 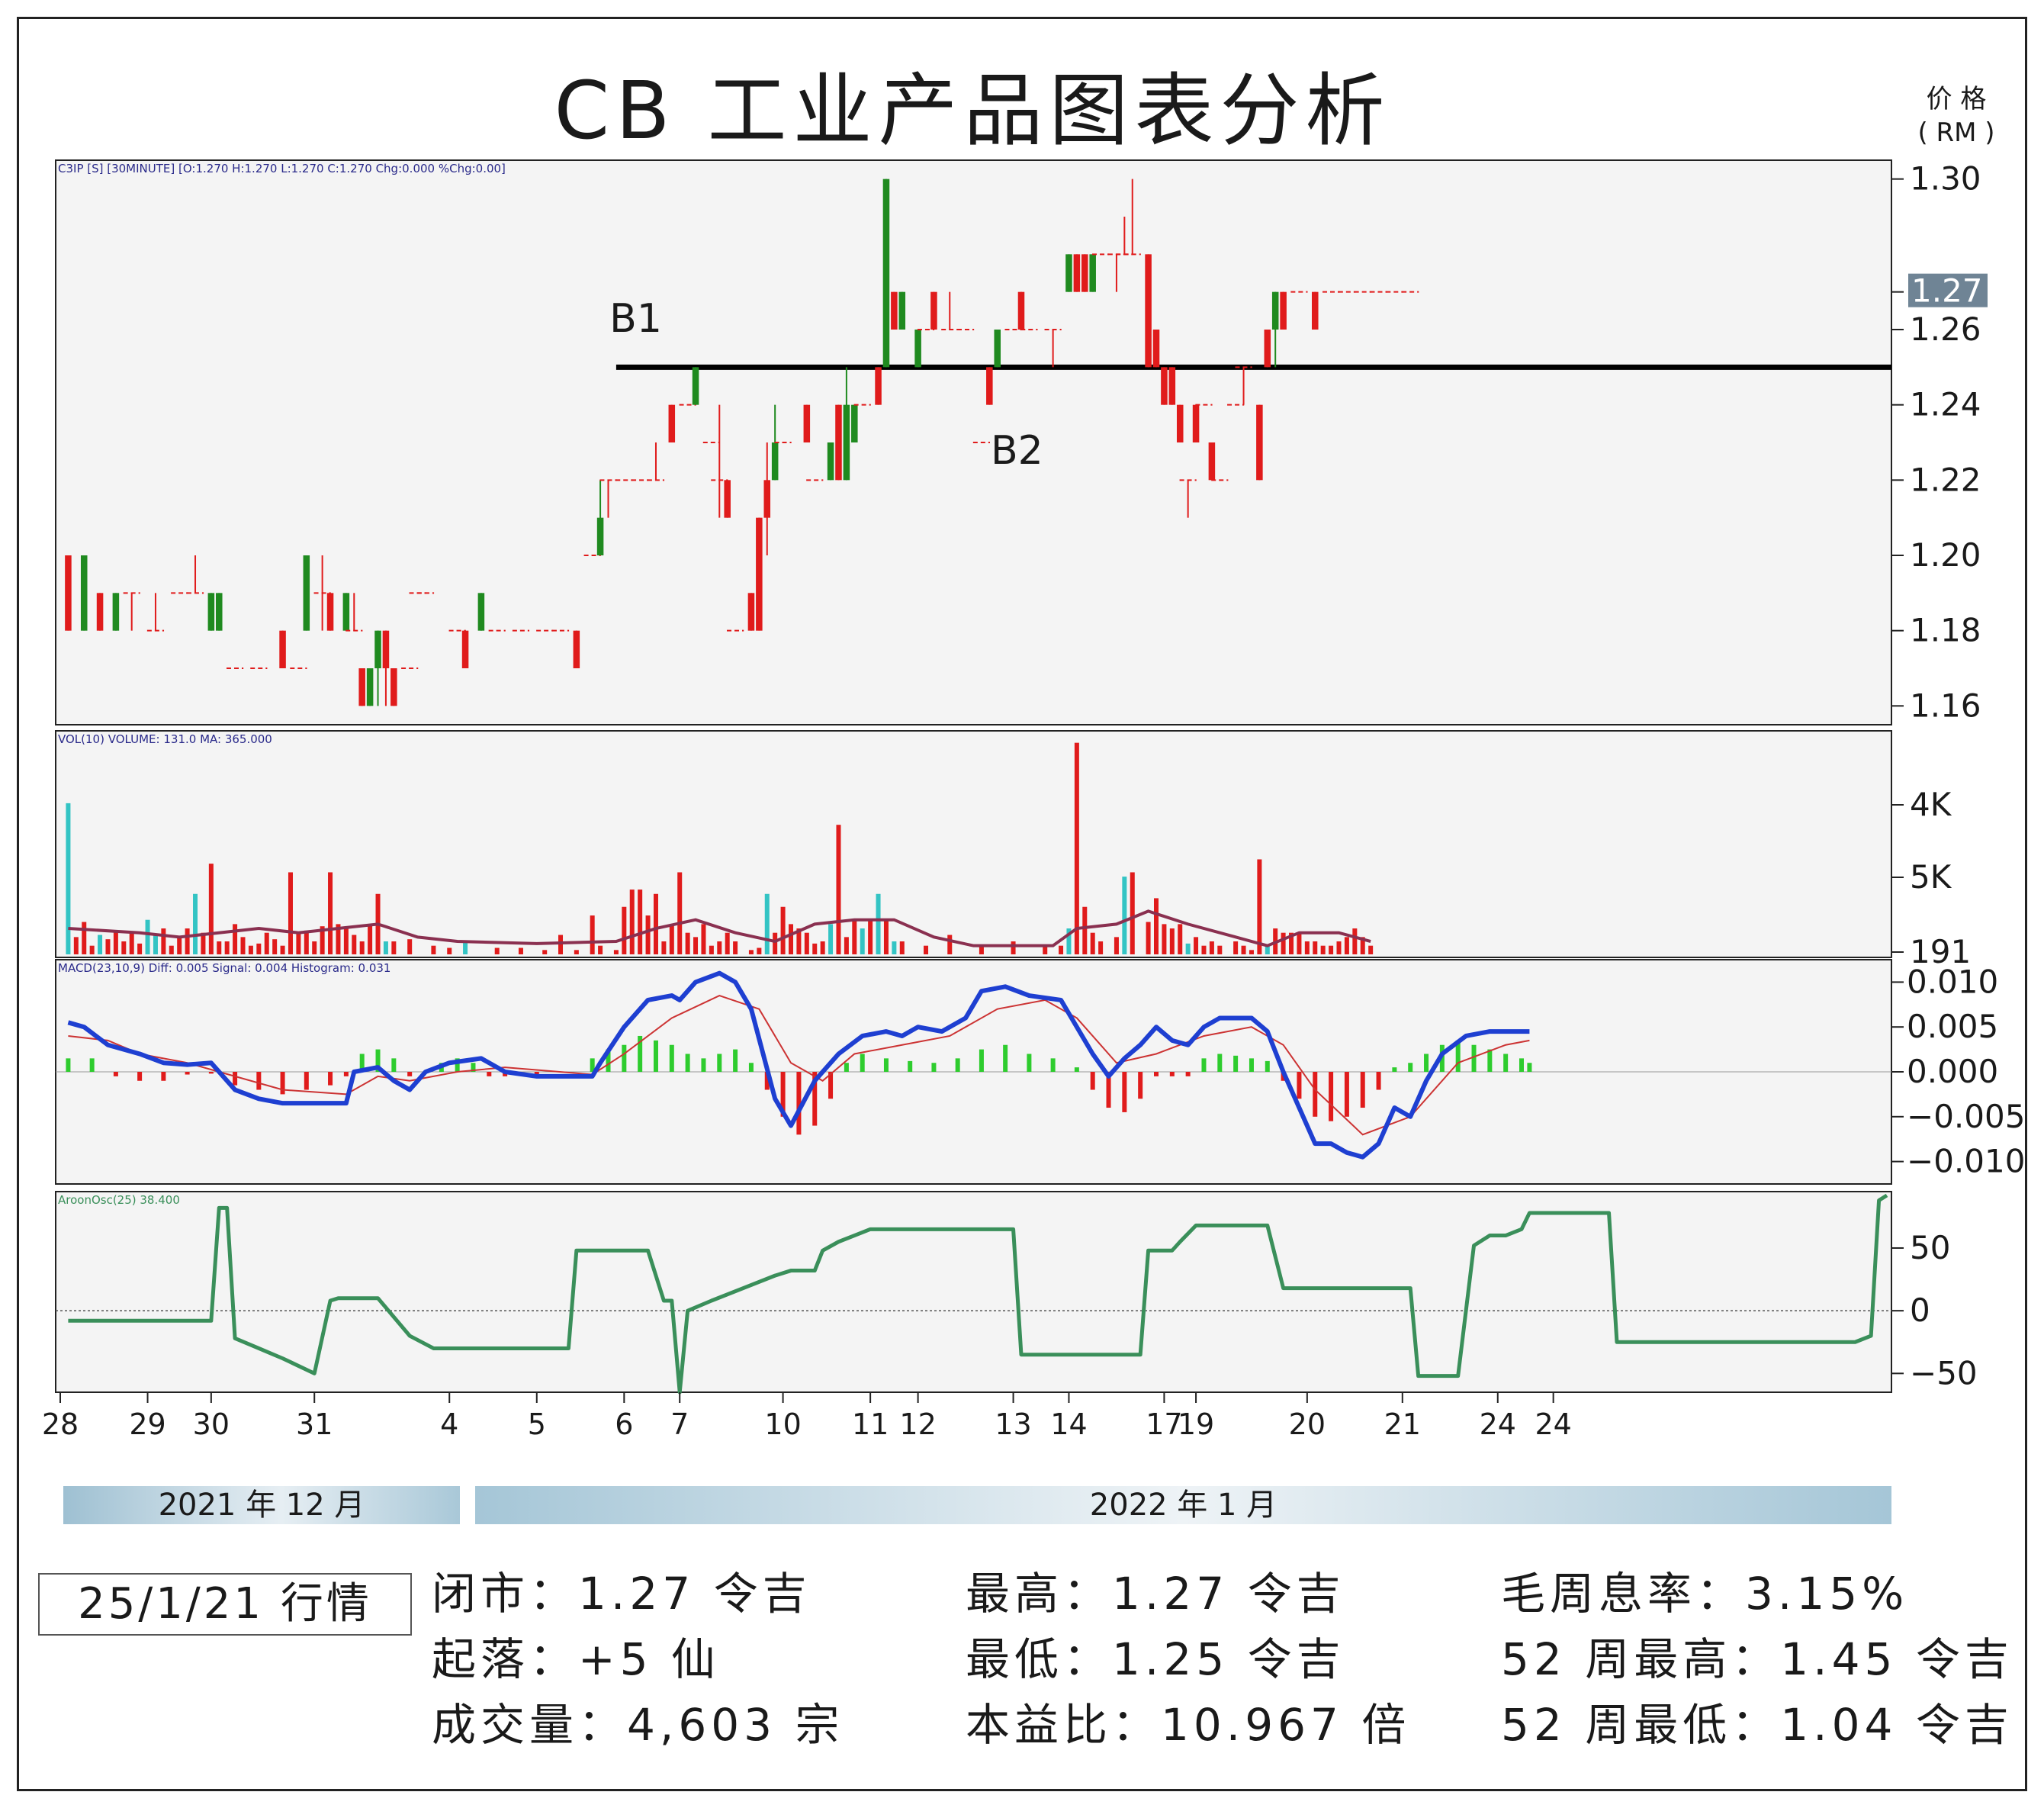 What do you see at coordinates (1966, 1161) in the screenshot?
I see `macd-tick-label: −0.010` at bounding box center [1966, 1161].